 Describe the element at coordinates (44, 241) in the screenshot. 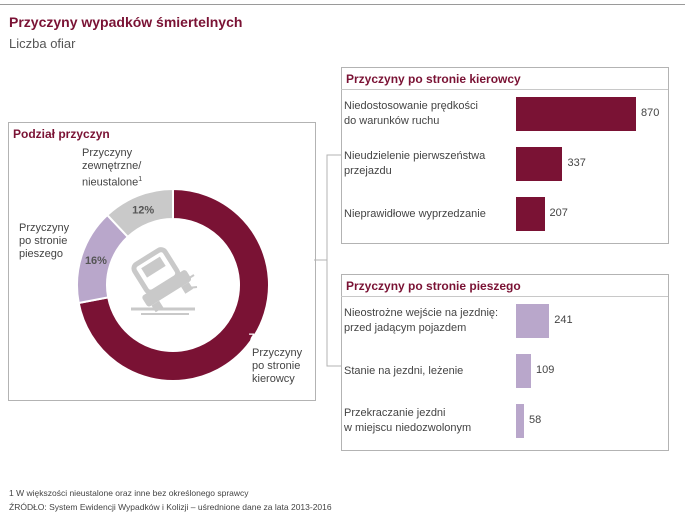

I see `pedestrian-label: Przyczyny po stronie pieszego` at that location.